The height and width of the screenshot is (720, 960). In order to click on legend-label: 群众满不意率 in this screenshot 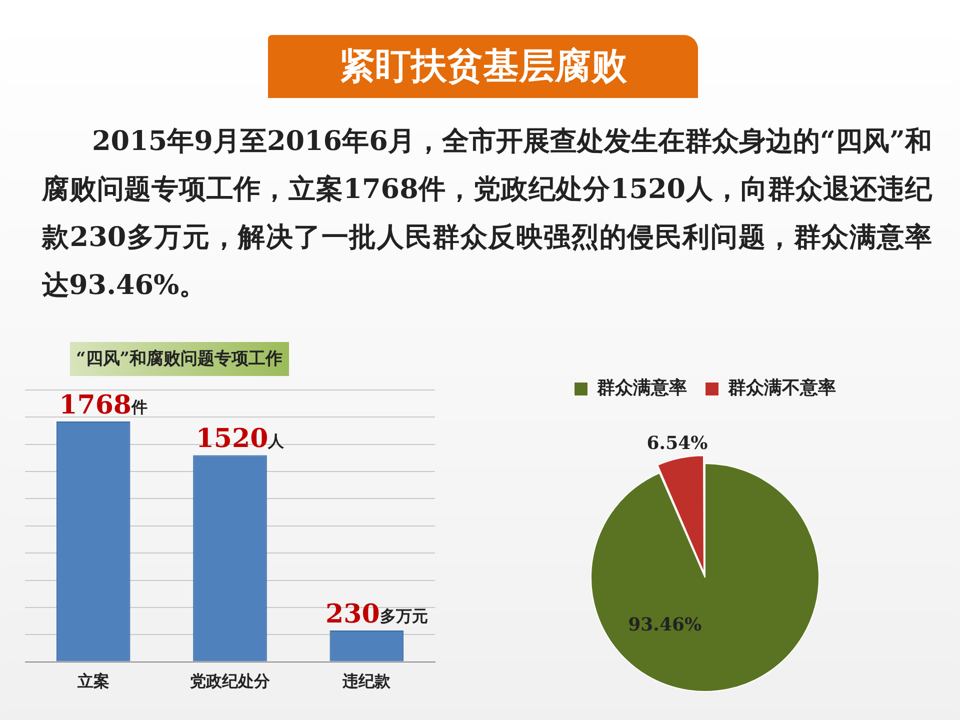, I will do `click(781, 388)`.